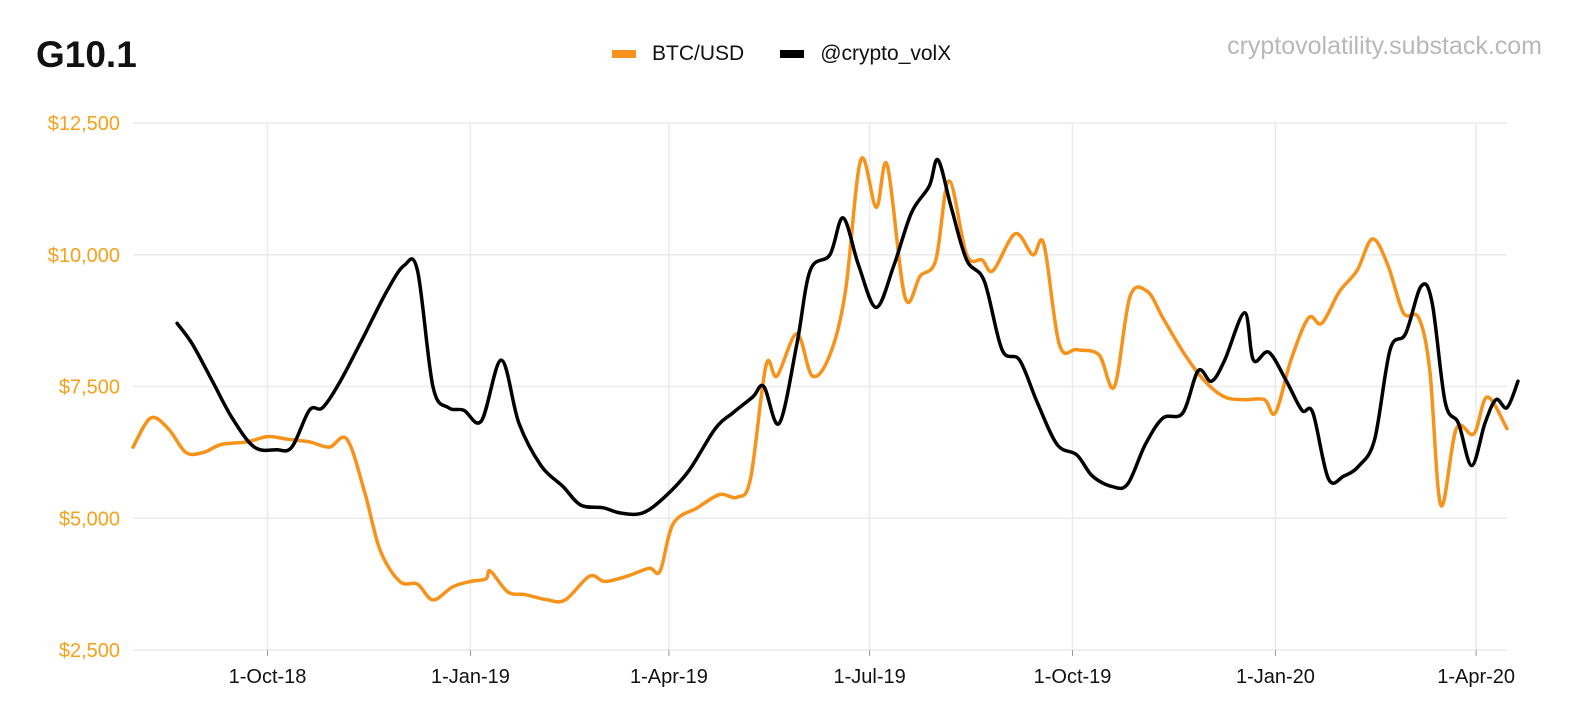 The width and height of the screenshot is (1588, 728). Describe the element at coordinates (624, 54) in the screenshot. I see `legend-swatch-btc` at that location.